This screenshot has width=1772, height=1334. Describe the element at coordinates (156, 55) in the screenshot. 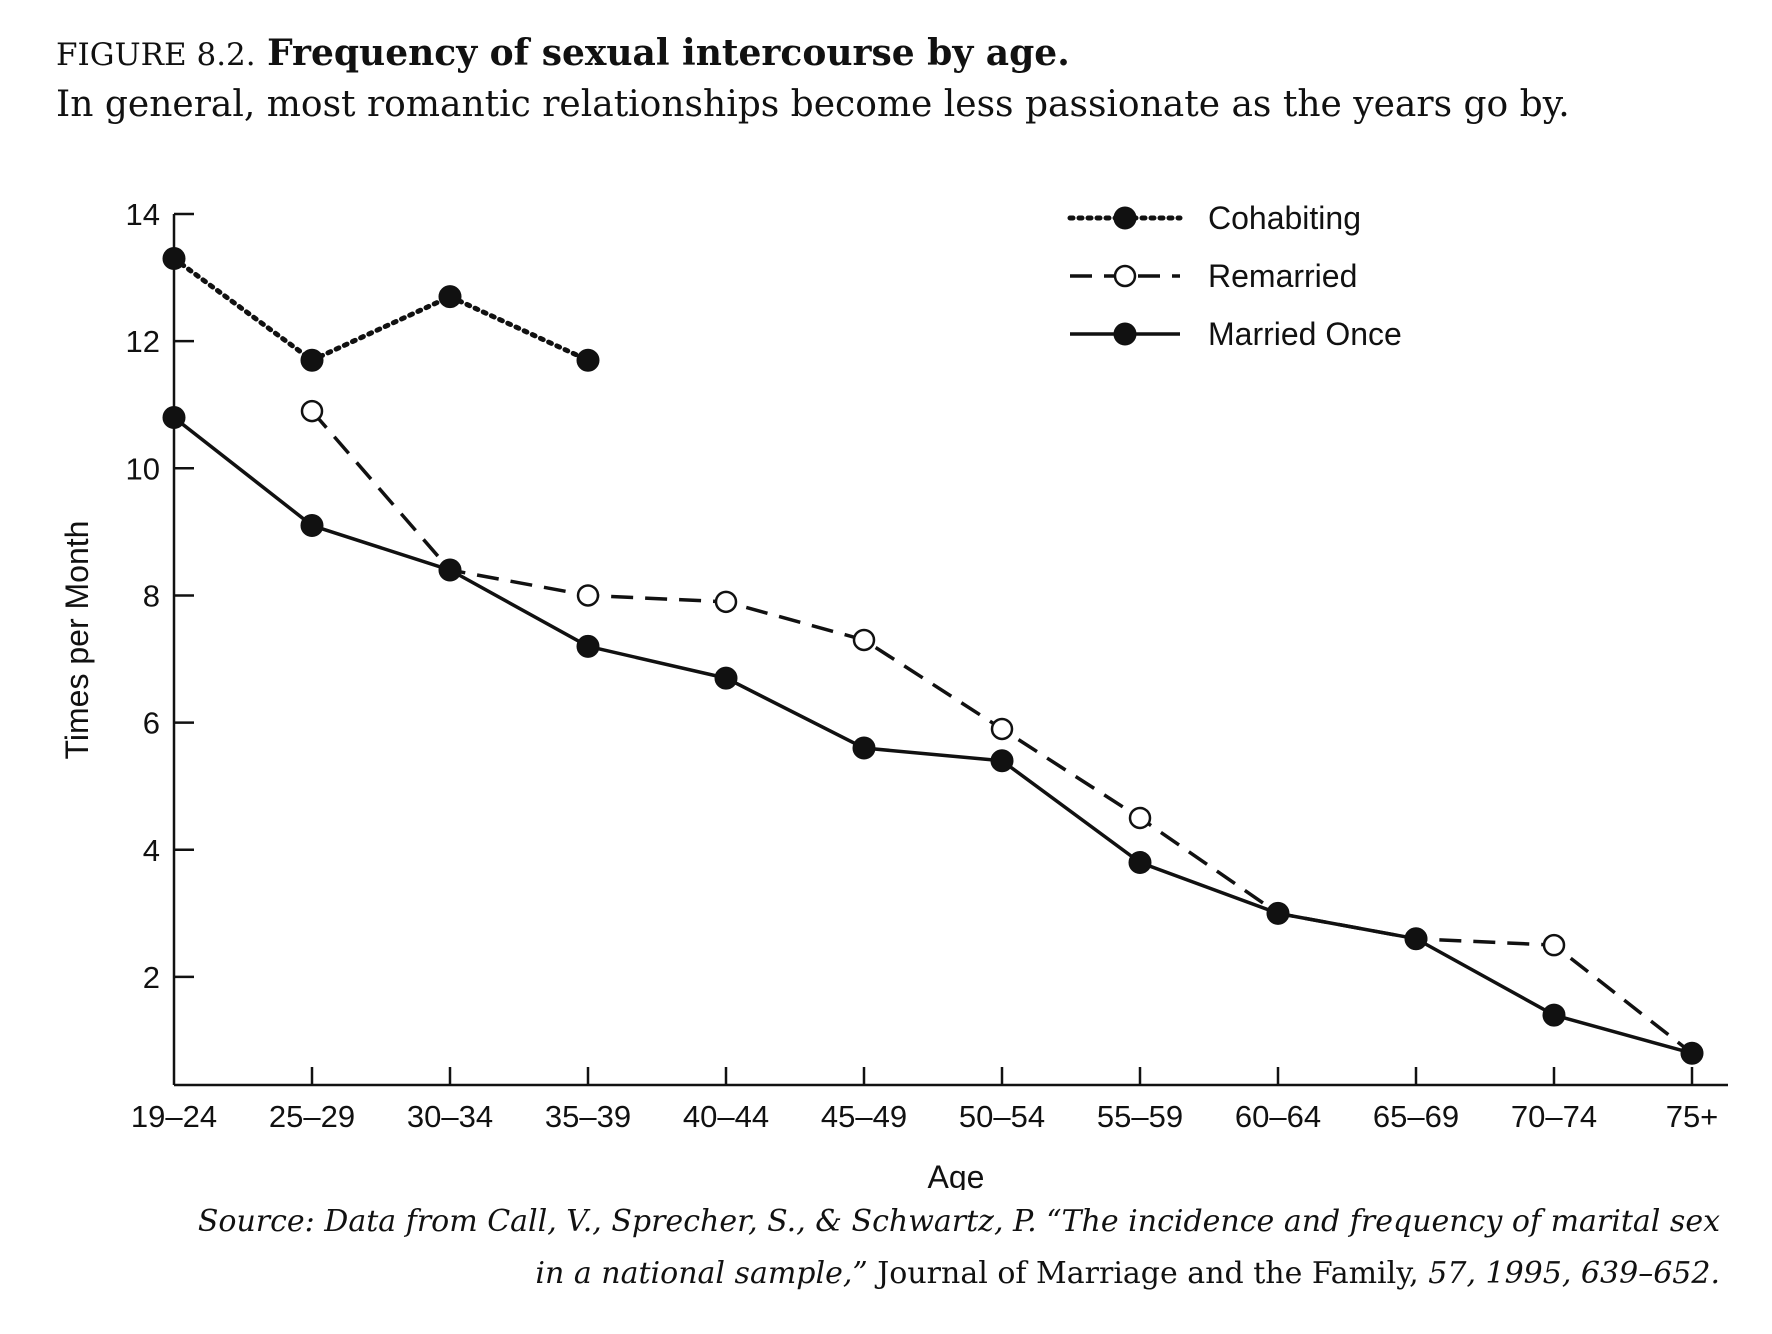

I see `figure-label: FIGURE 8.2.` at that location.